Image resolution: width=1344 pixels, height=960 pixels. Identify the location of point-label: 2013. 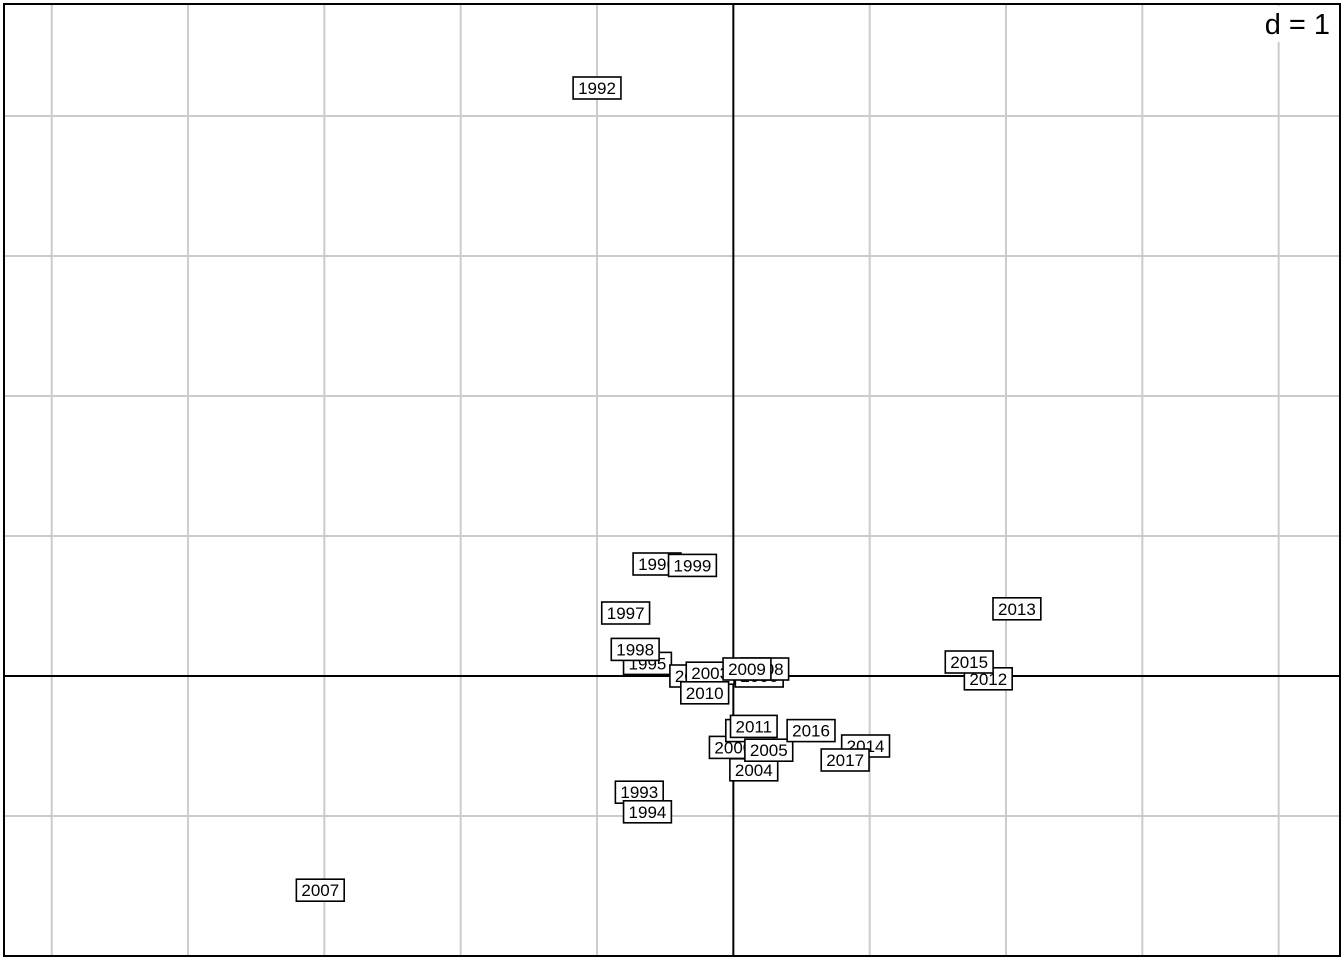
(1017, 608).